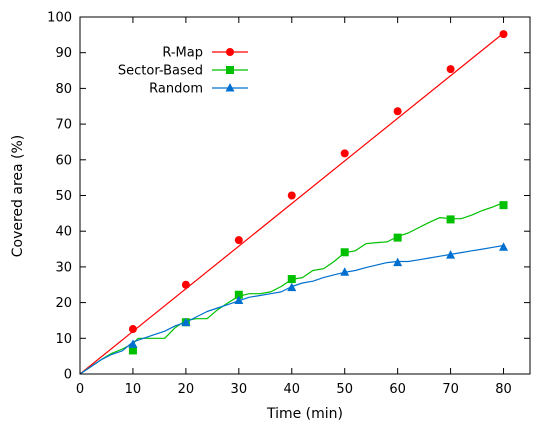  Describe the element at coordinates (63, 196) in the screenshot. I see `y-tick-label: 50` at that location.